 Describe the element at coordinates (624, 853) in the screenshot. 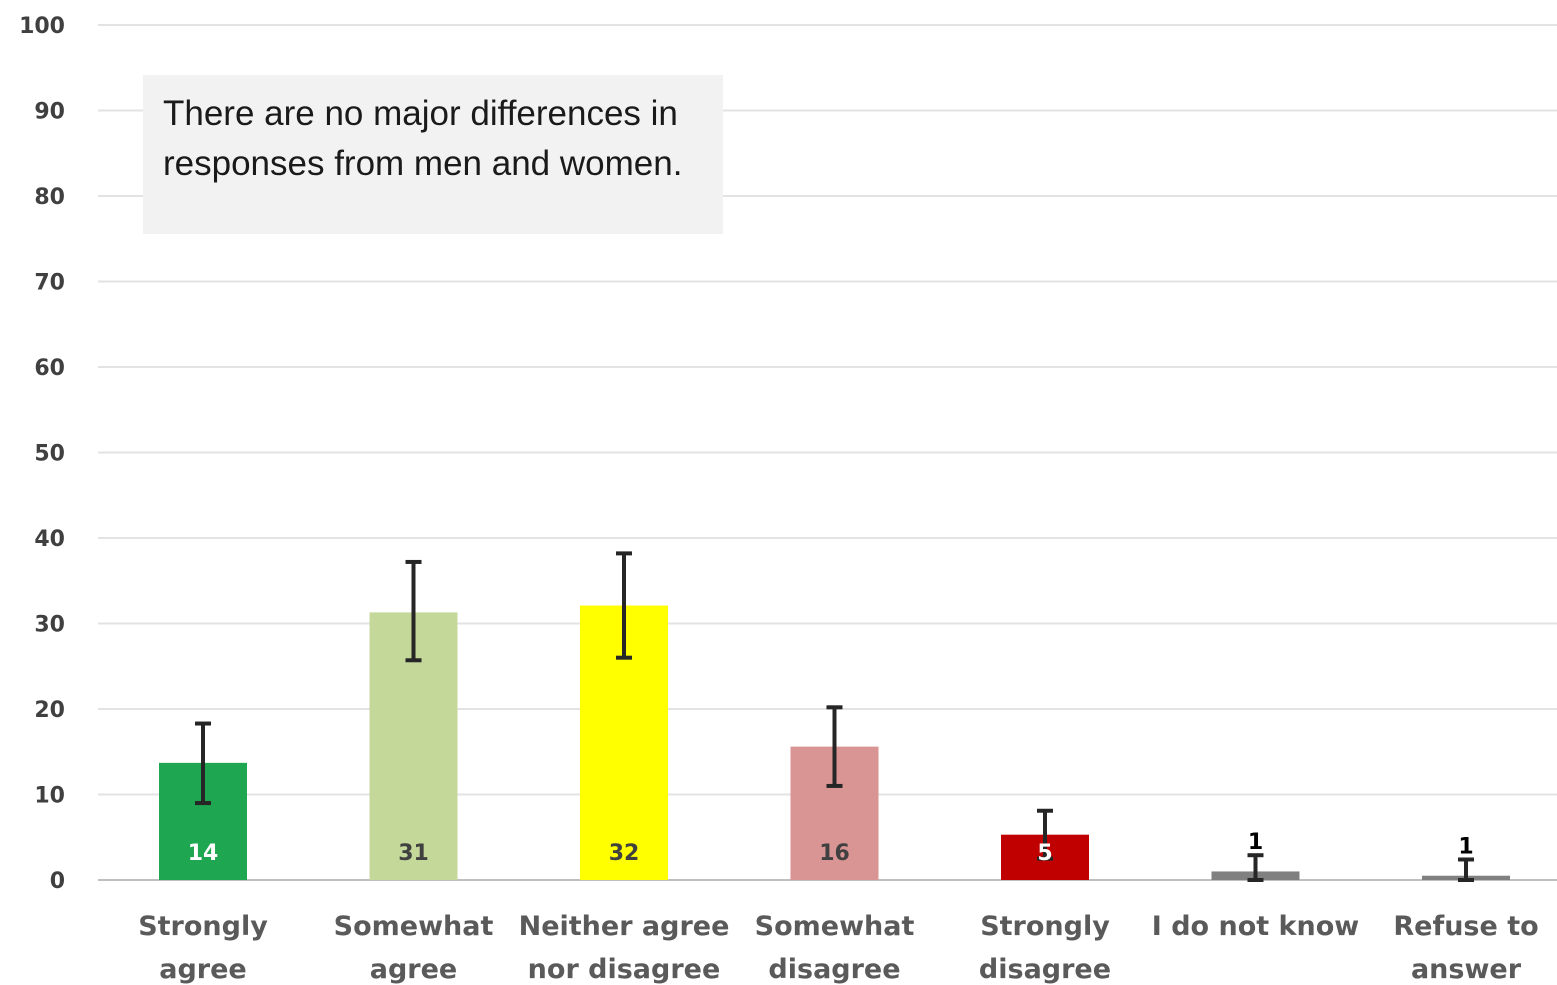

I see `data-label: 32` at that location.